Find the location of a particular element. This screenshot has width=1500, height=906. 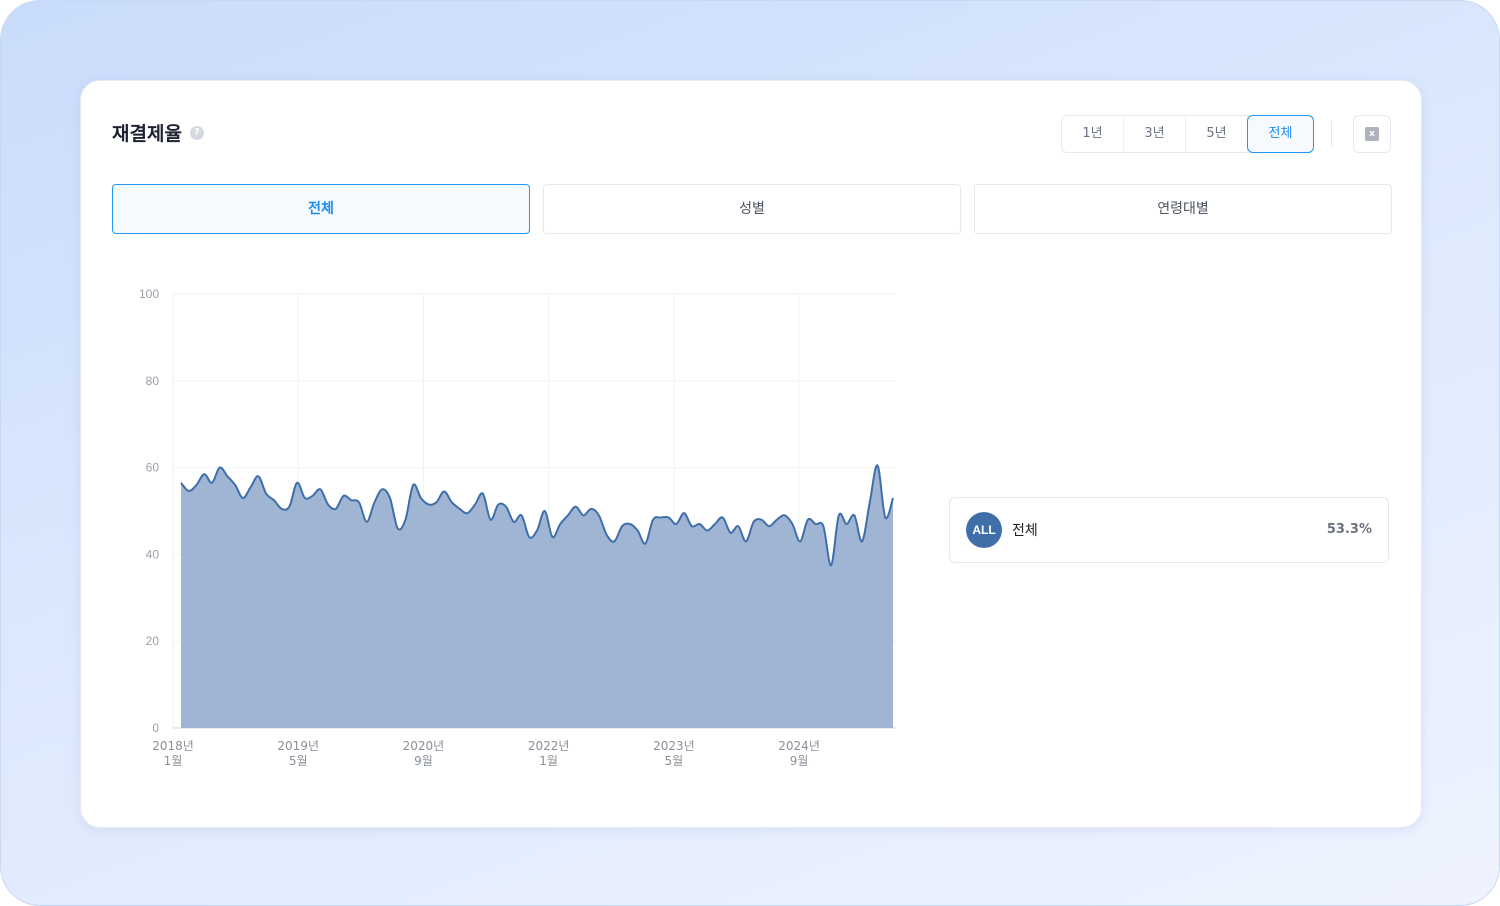

y-tick-label: 0 is located at coordinates (155, 728).